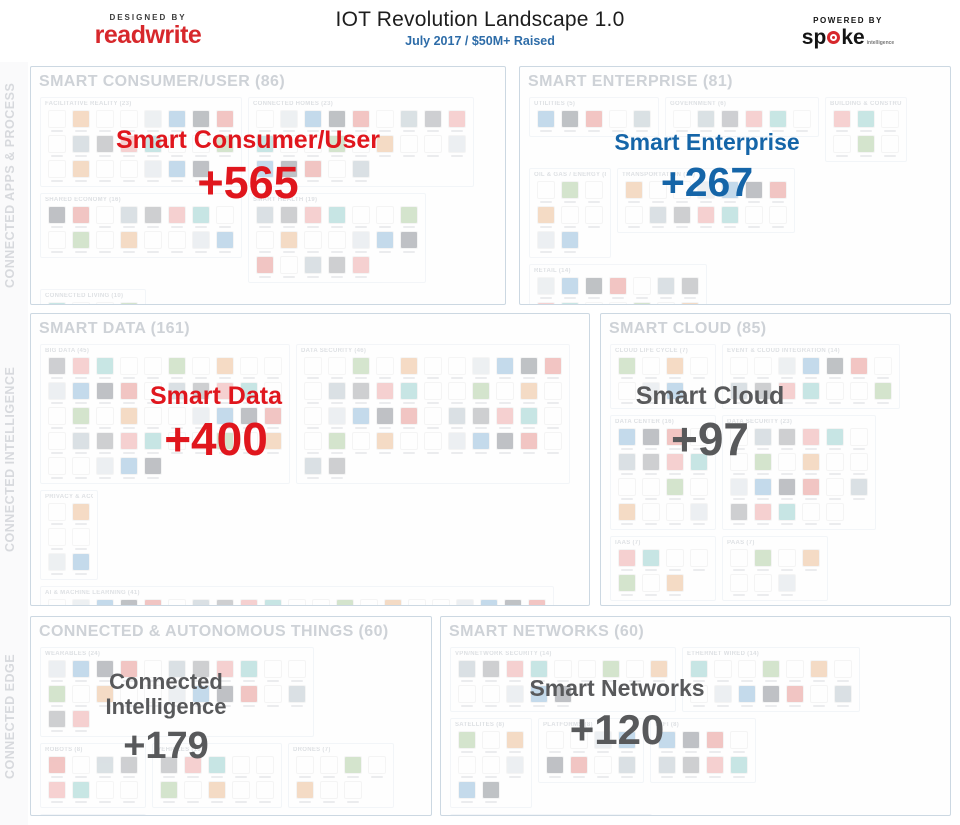 The width and height of the screenshot is (960, 825). Describe the element at coordinates (248, 140) in the screenshot. I see `overlay-title: Smart Consumer/User` at that location.